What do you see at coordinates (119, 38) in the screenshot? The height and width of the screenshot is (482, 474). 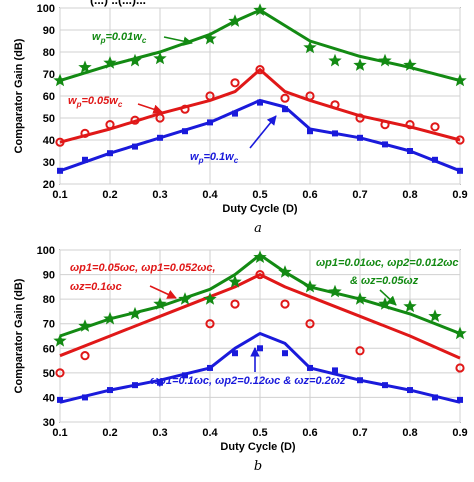 I see `chart-a-annotation-green: wp=0.01wc` at bounding box center [119, 38].